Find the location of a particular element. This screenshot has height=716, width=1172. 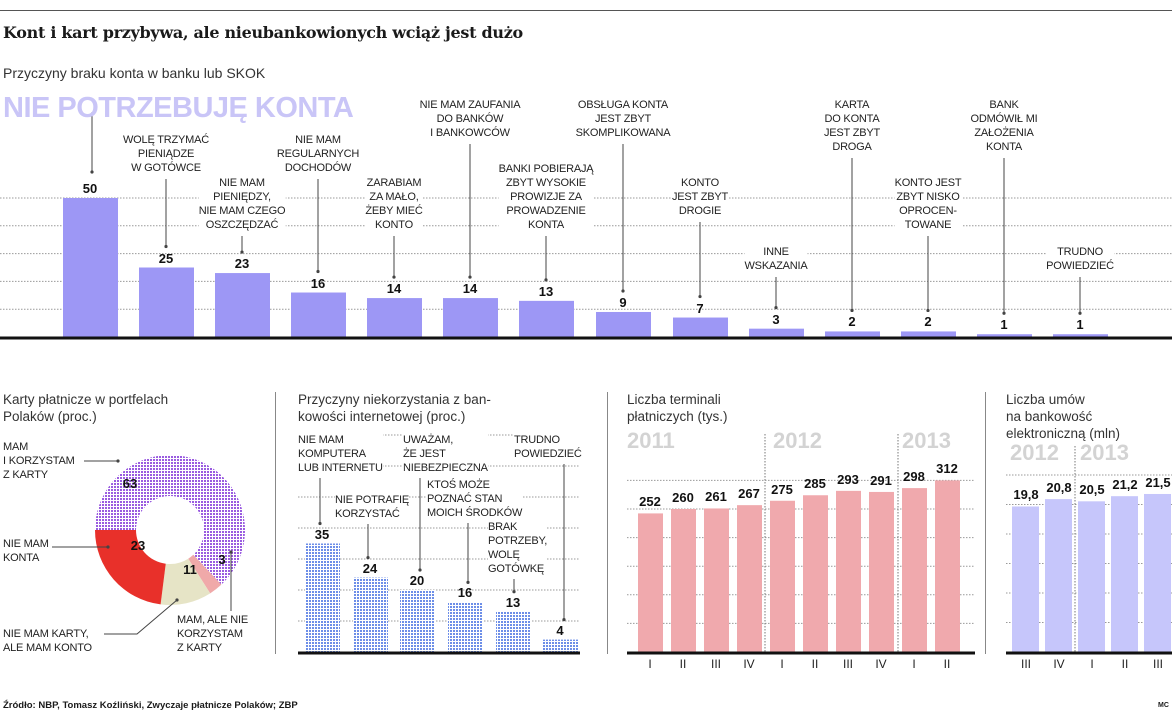

bar-value-label: 9 is located at coordinates (623, 302).